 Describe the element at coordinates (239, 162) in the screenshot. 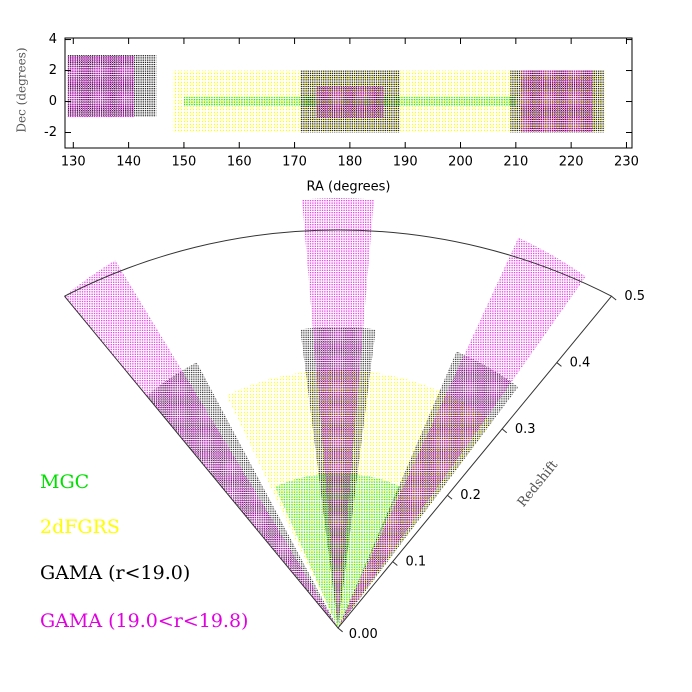

I see `x-tick-label: 160` at that location.